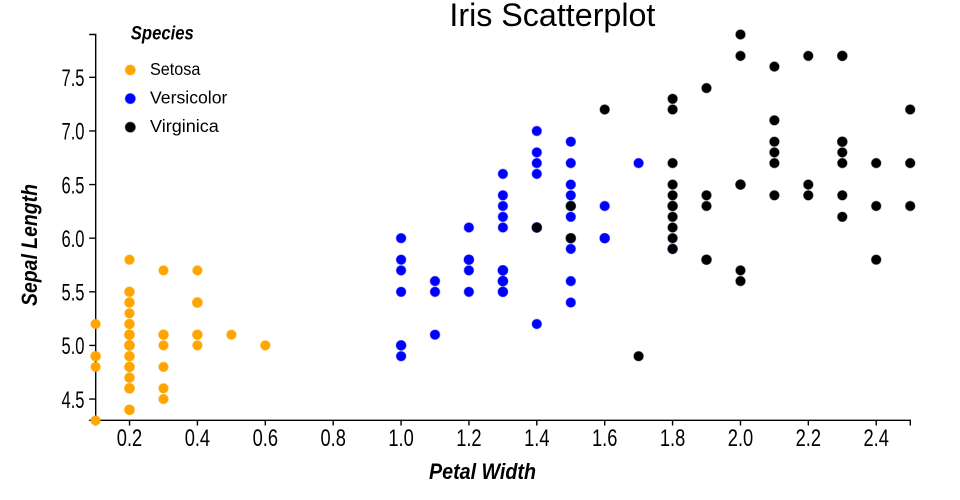 This screenshot has height=500, width=960. Describe the element at coordinates (468, 438) in the screenshot. I see `svg-text: 1.2` at that location.